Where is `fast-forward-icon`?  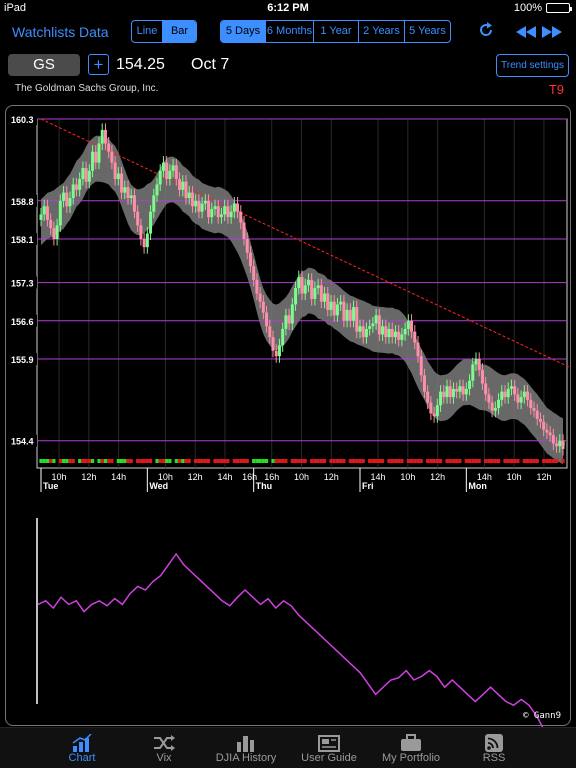
fast-forward-icon is located at coordinates (552, 34).